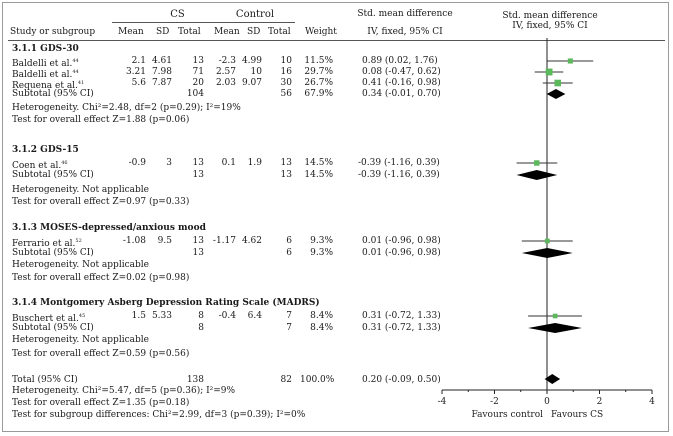 The image size is (673, 436). I want to click on cs-sd: 5.33, so click(161, 316).